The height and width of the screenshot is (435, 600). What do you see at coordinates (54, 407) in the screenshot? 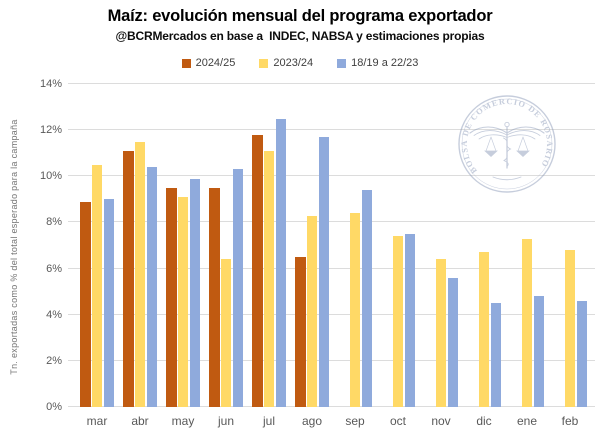
I see `y-tick-label: 0%` at bounding box center [54, 407].